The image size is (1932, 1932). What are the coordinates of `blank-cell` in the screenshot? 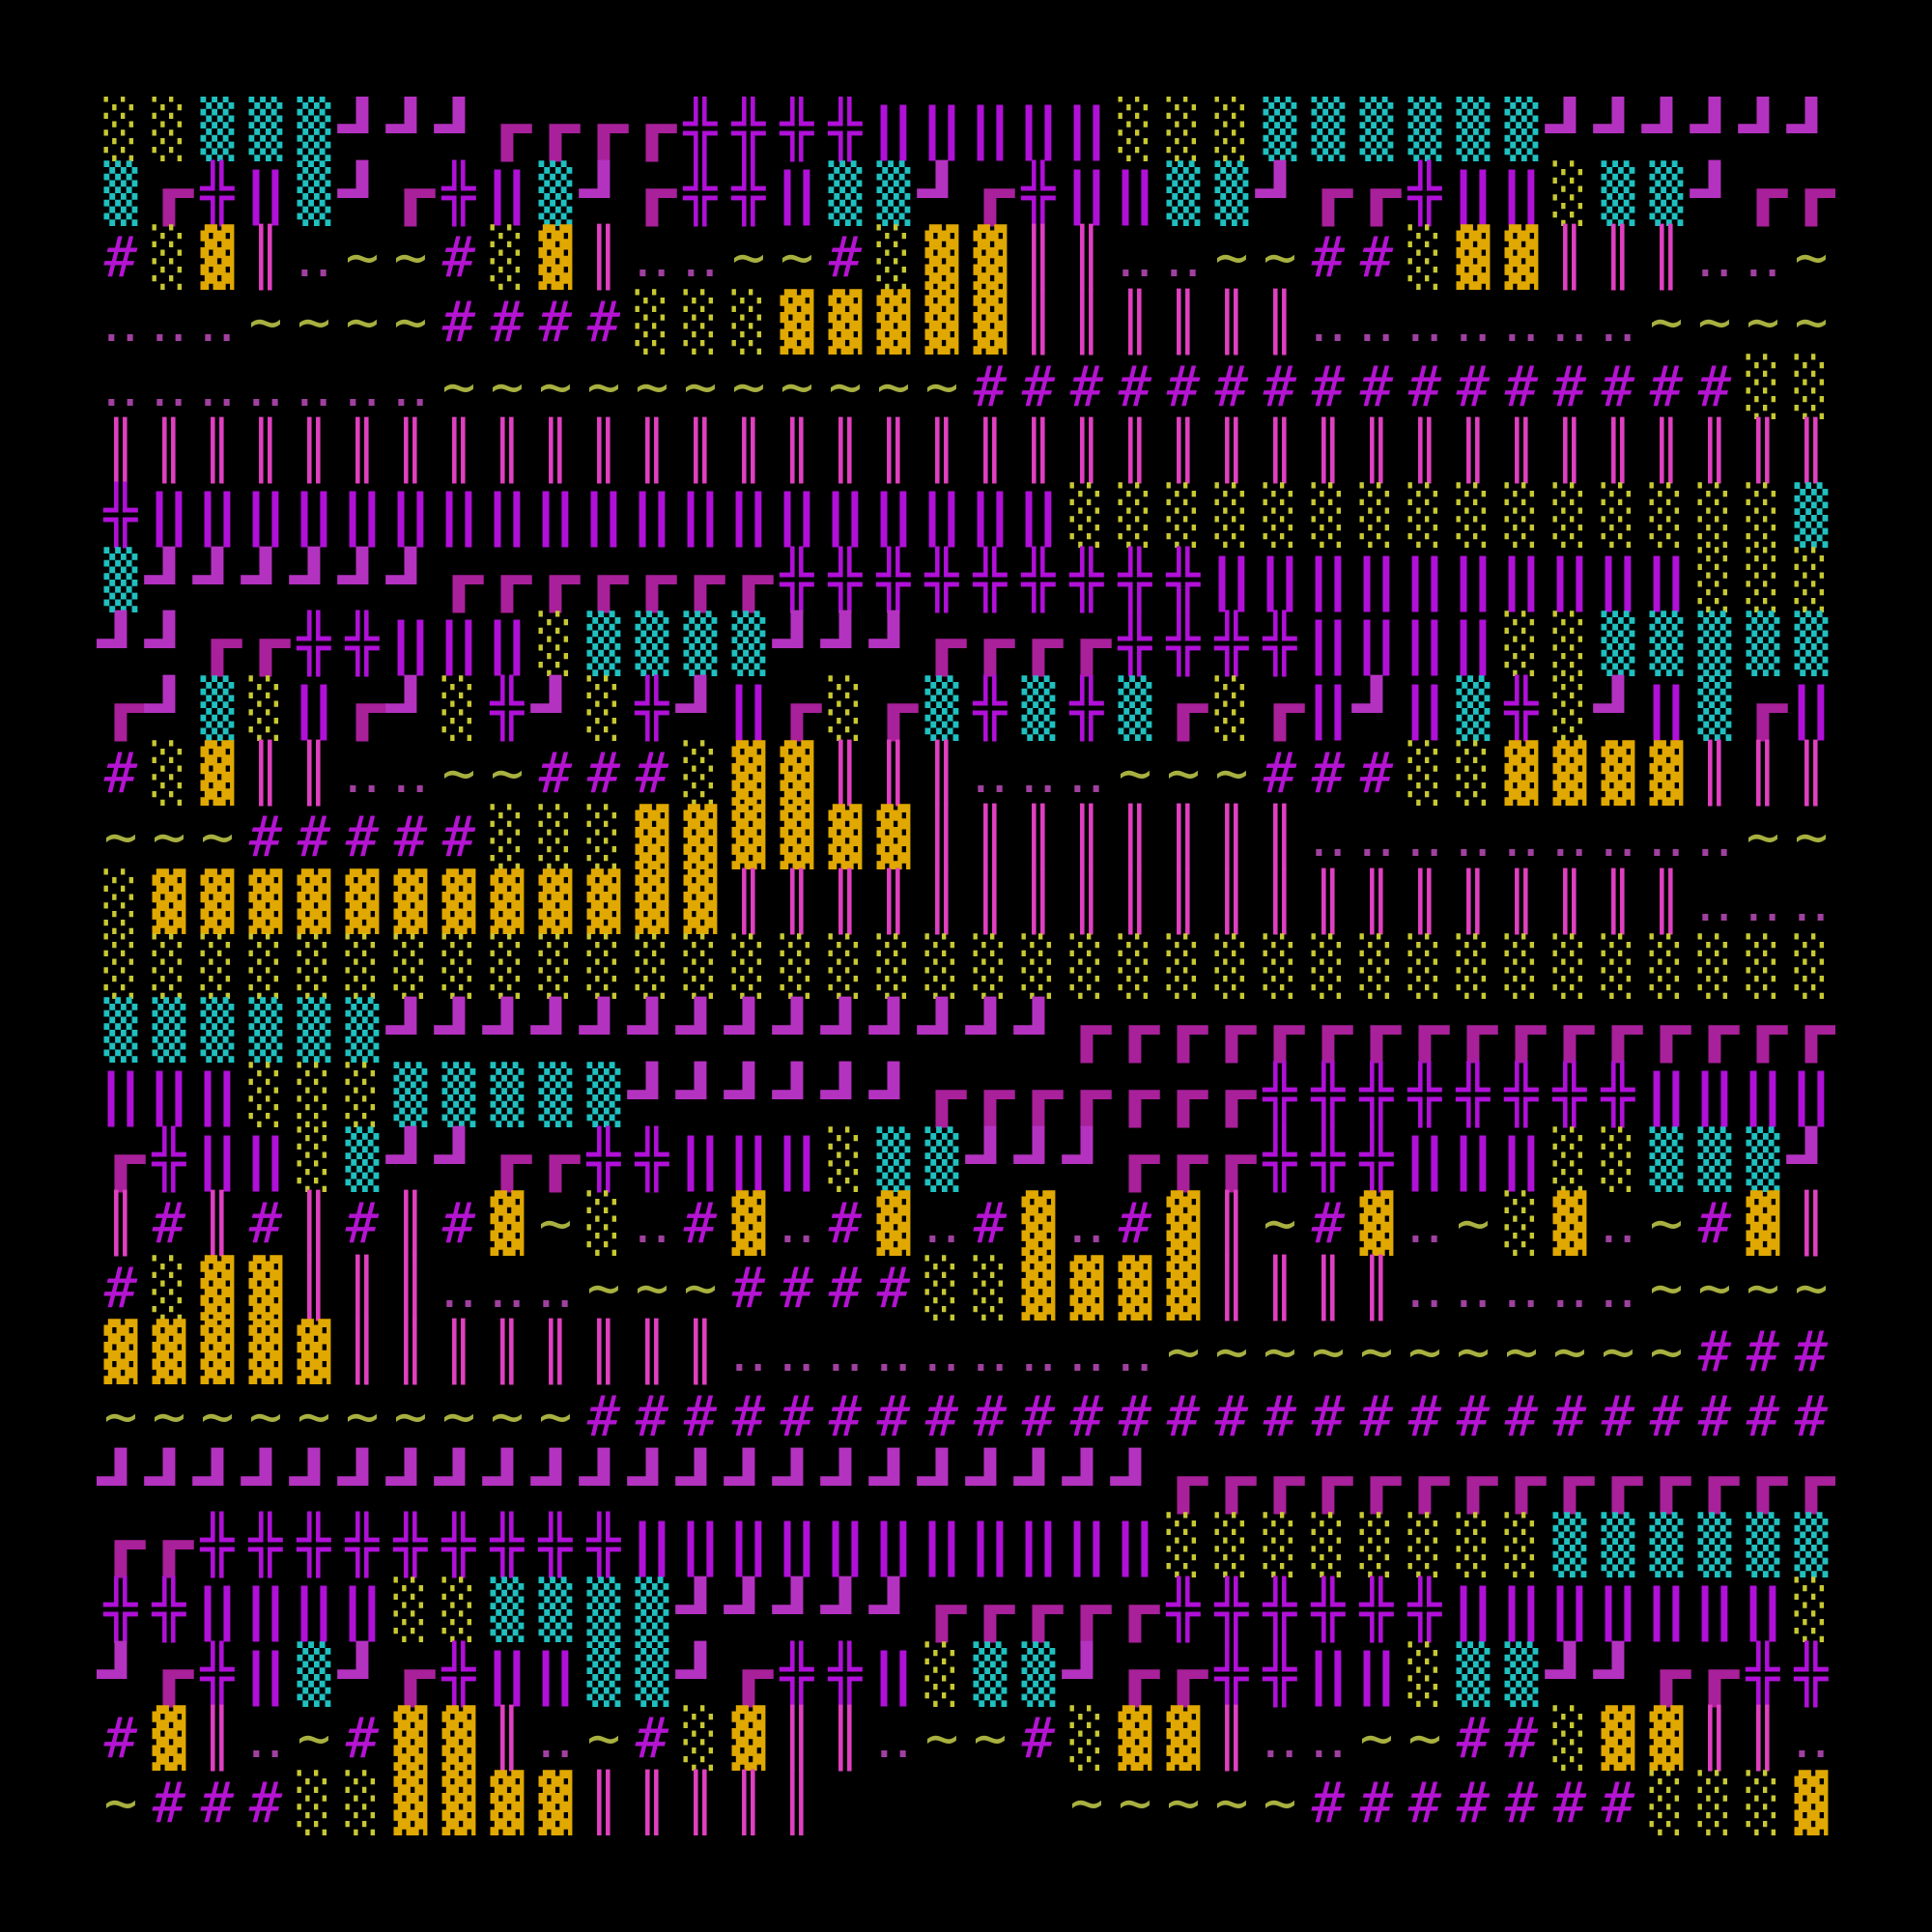 It's located at (990, 1803).